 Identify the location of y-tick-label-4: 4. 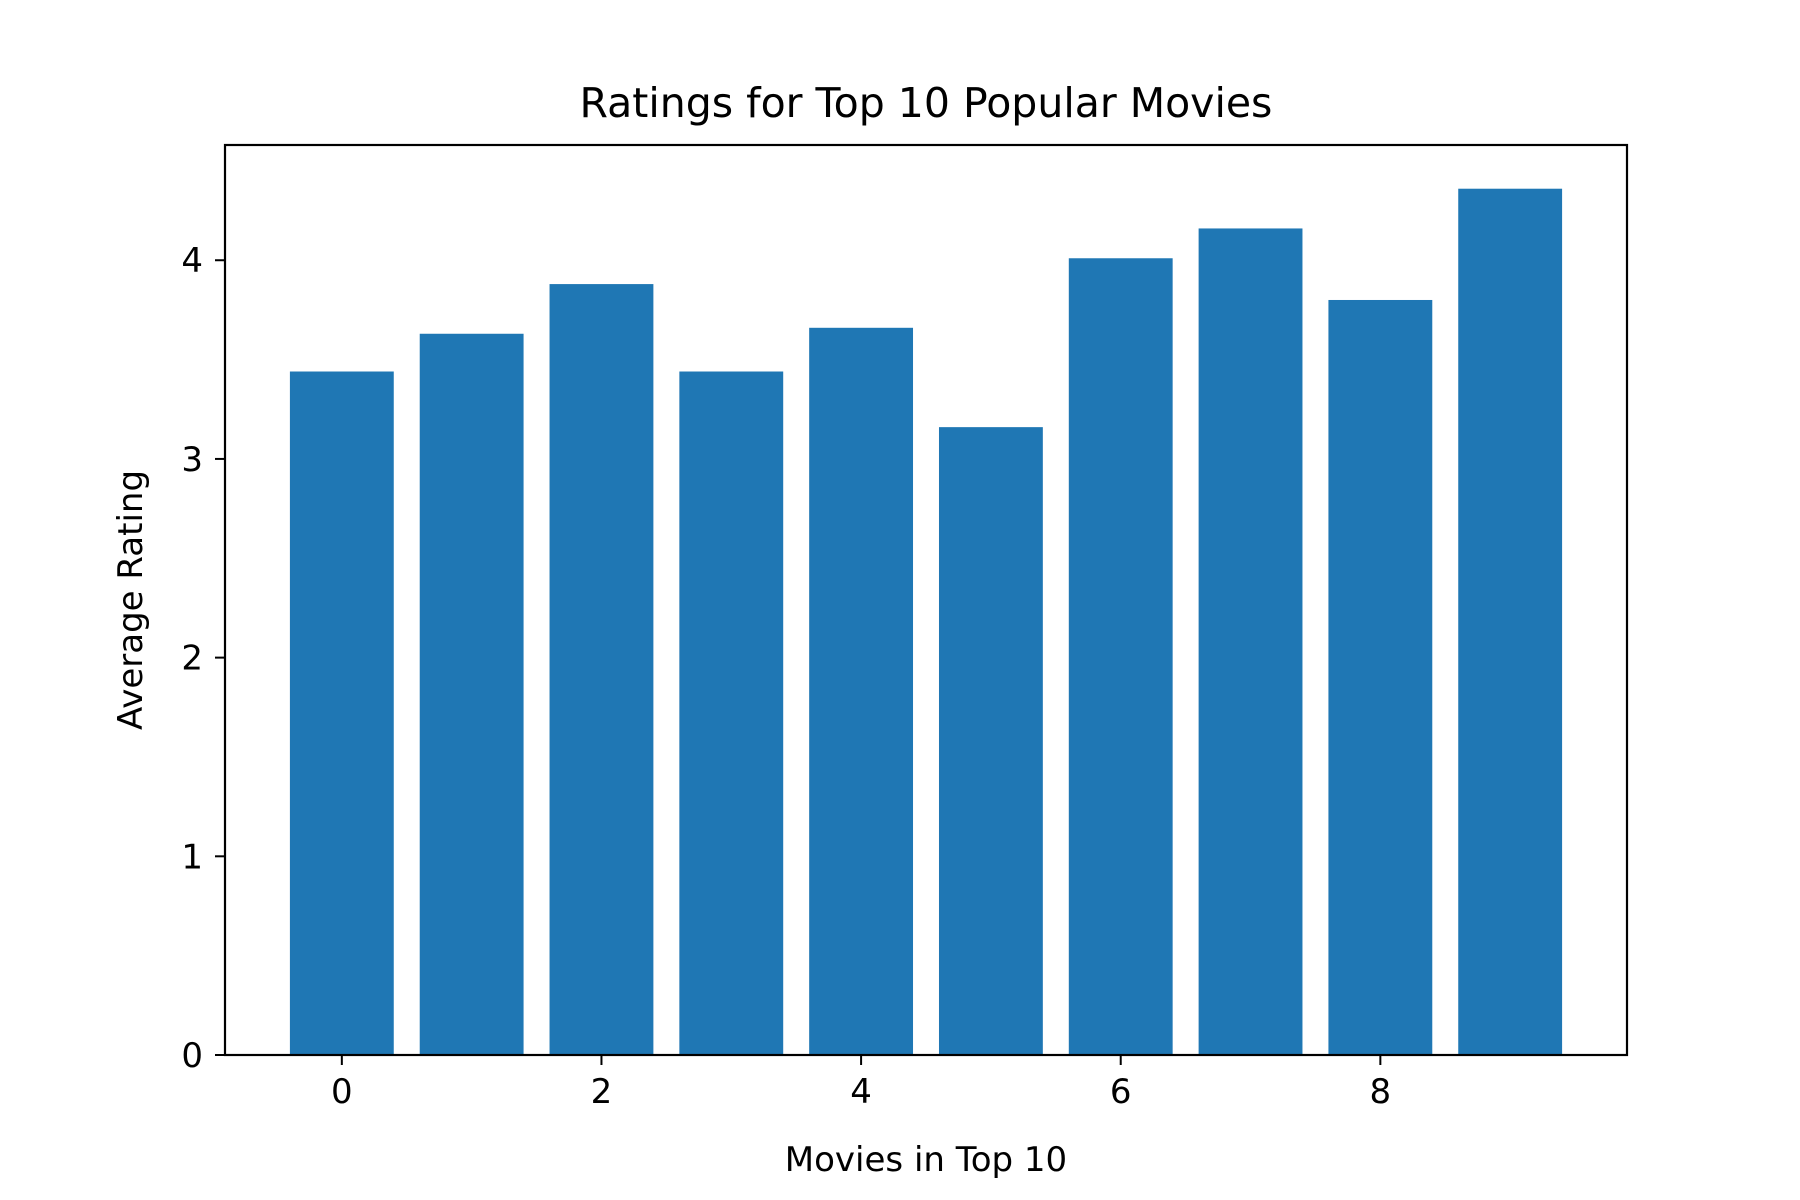
(192, 261).